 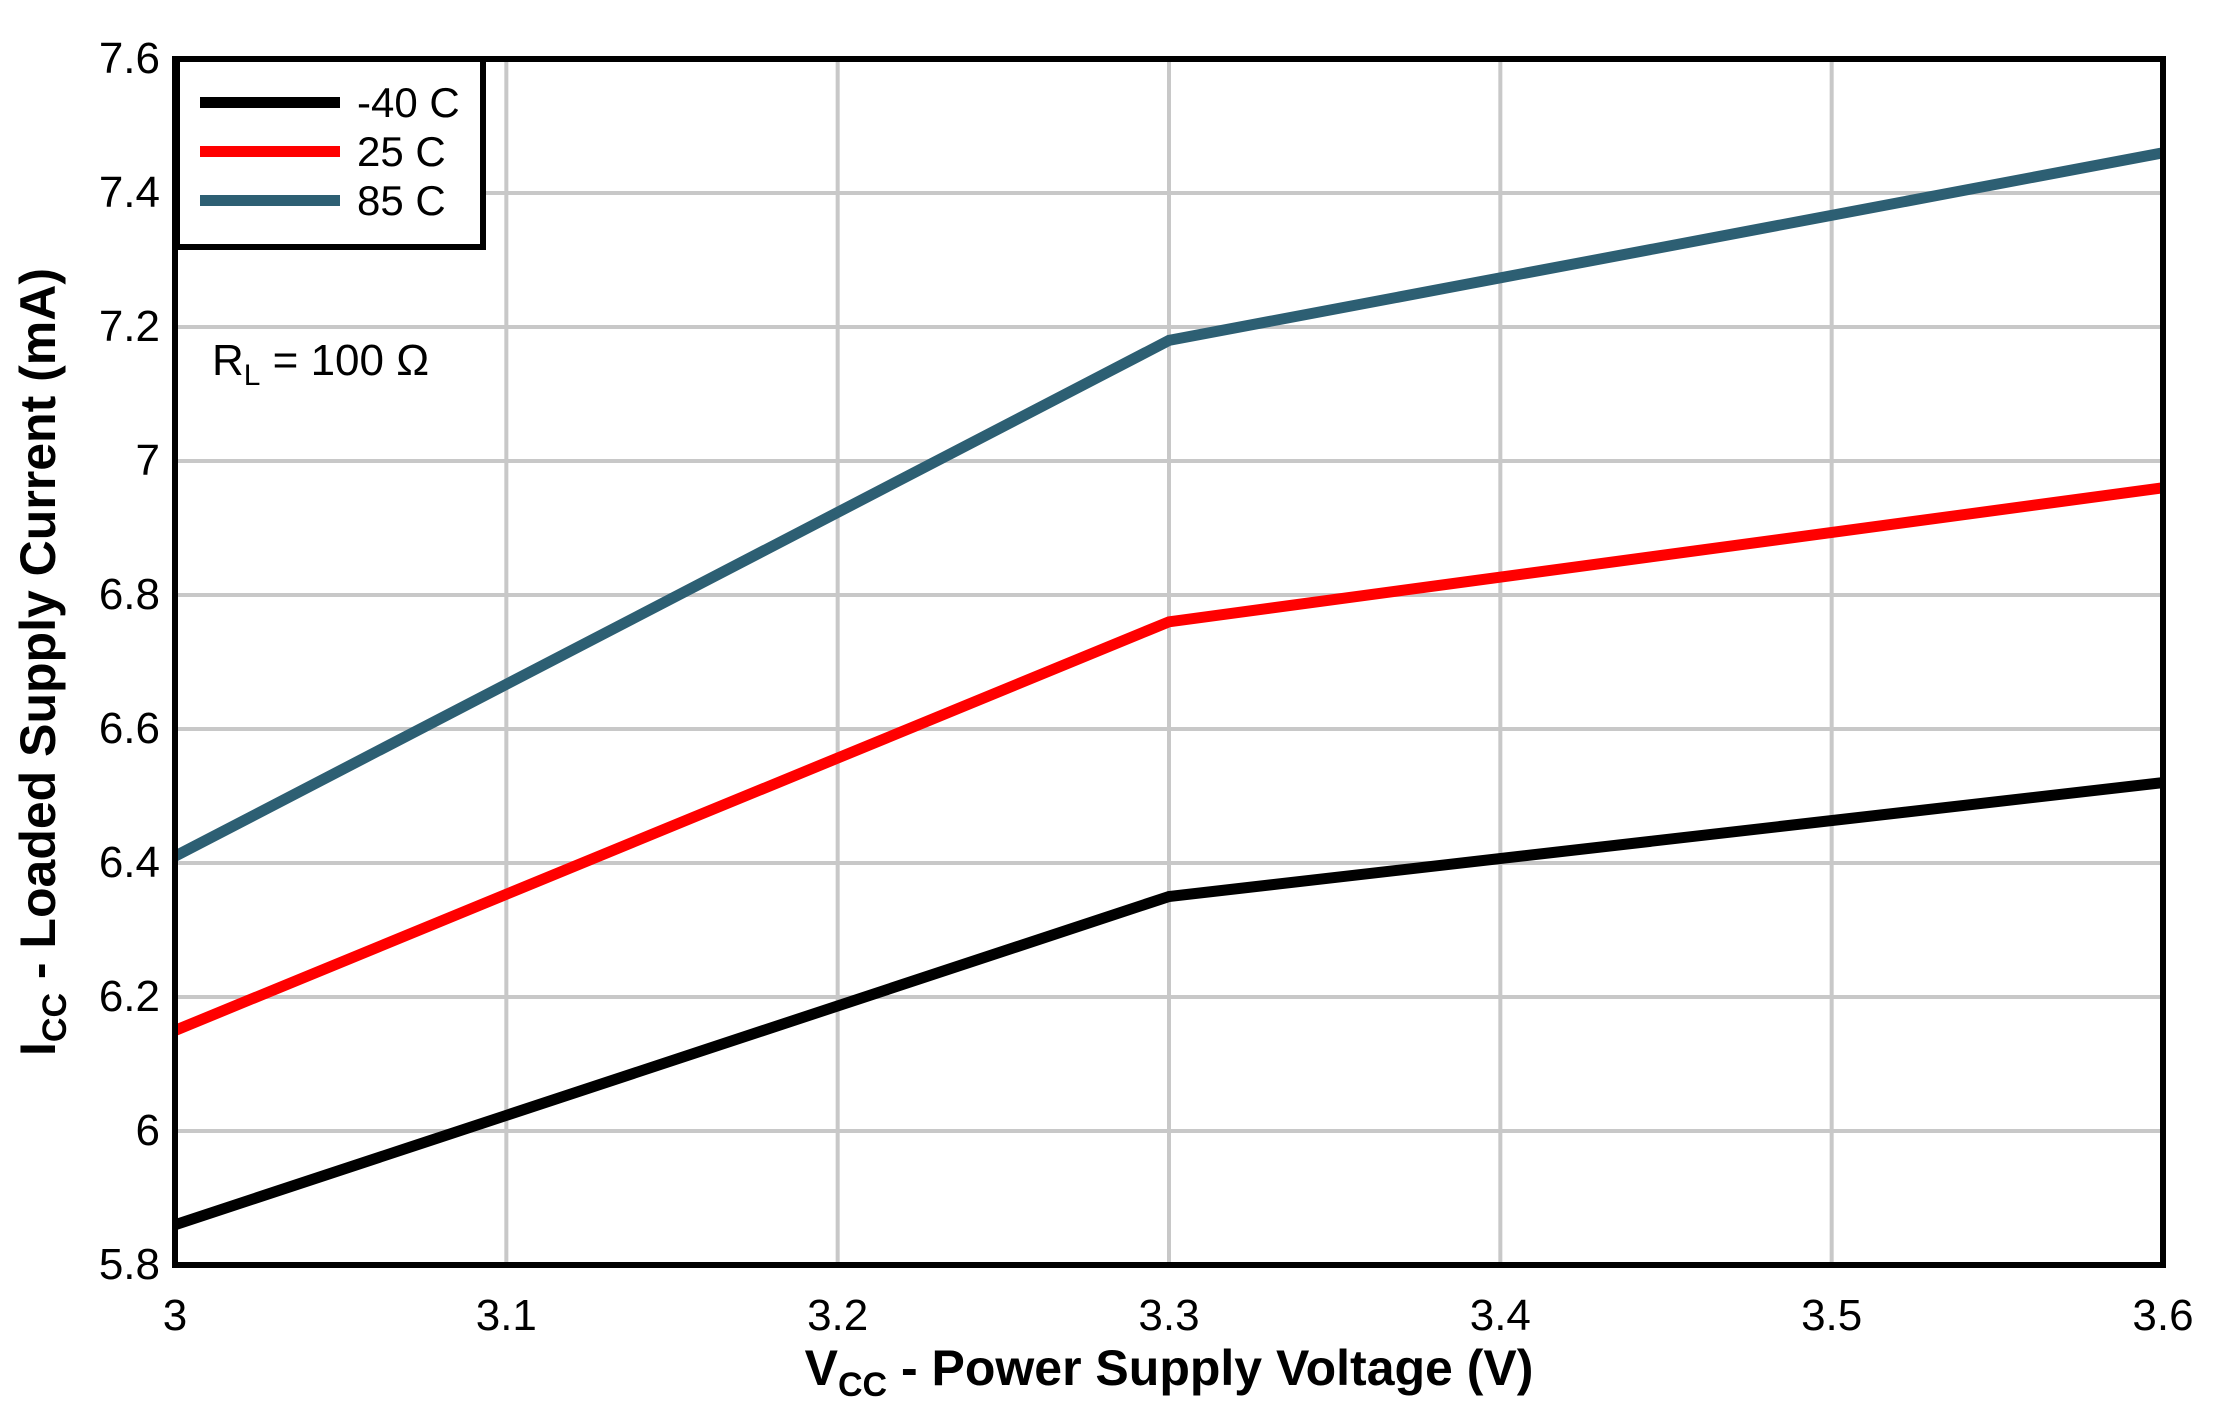 I want to click on annotation-subscript: L, so click(x=252, y=375).